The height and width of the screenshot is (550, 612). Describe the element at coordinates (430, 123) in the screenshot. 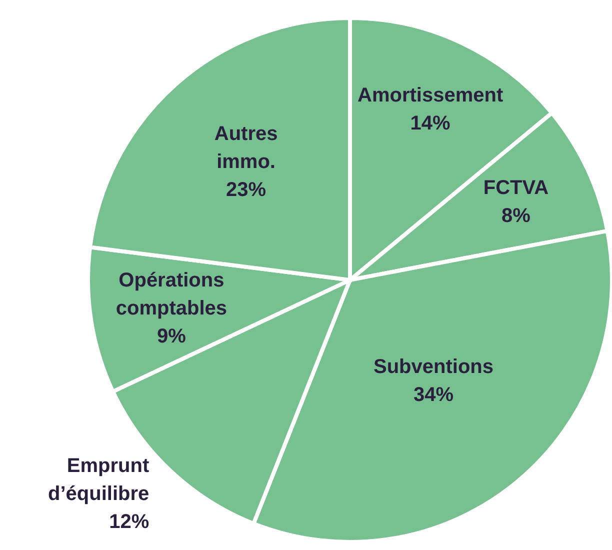

I see `data-label: 14%` at that location.